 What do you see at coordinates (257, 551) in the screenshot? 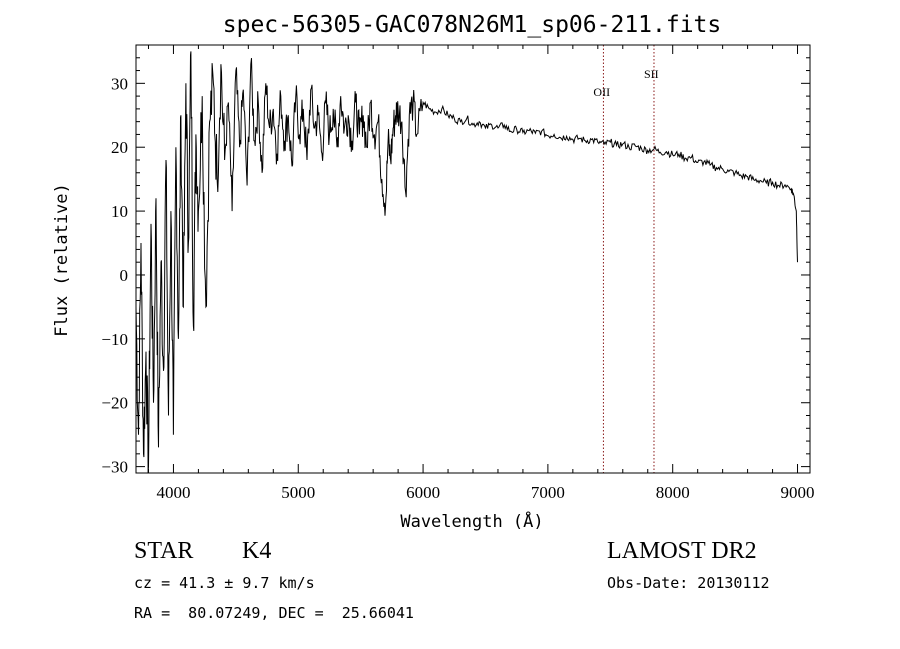
I see `object-subclass: K4` at bounding box center [257, 551].